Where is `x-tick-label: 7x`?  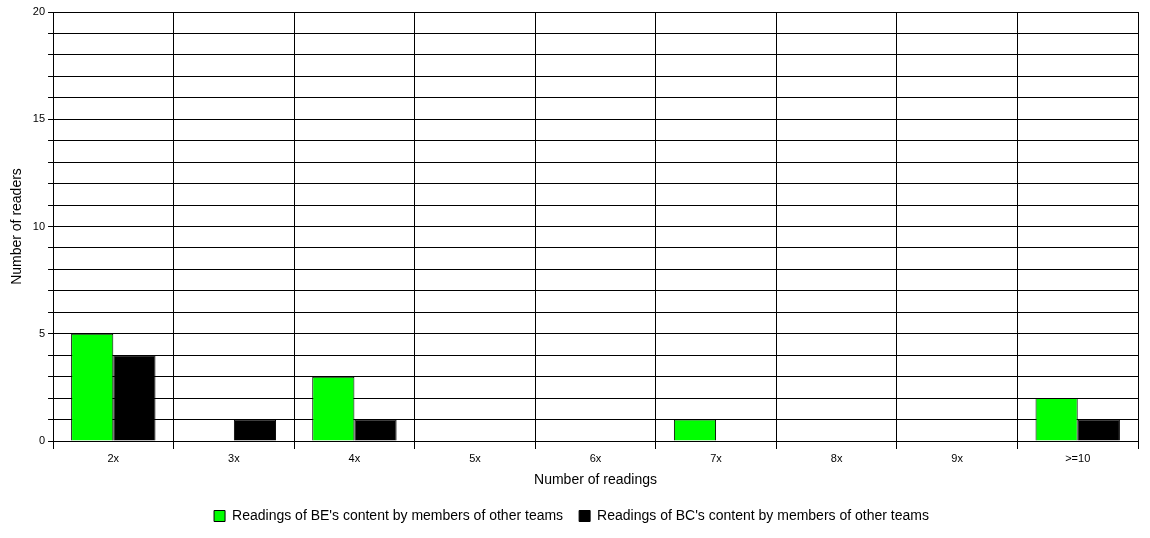 x-tick-label: 7x is located at coordinates (716, 457).